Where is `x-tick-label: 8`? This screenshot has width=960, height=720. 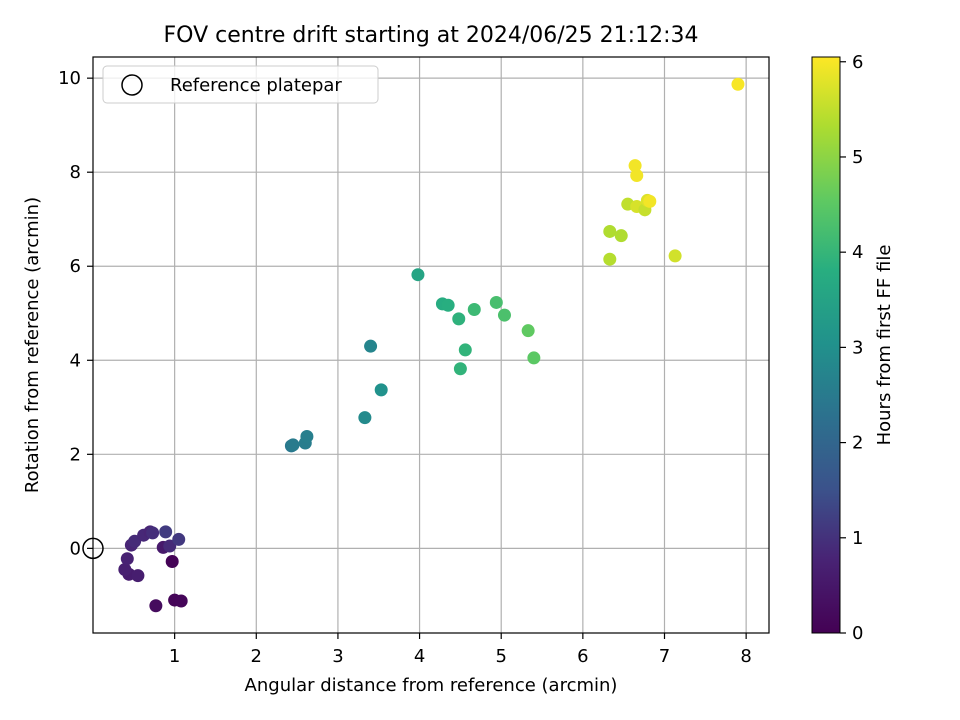
x-tick-label: 8 is located at coordinates (745, 656).